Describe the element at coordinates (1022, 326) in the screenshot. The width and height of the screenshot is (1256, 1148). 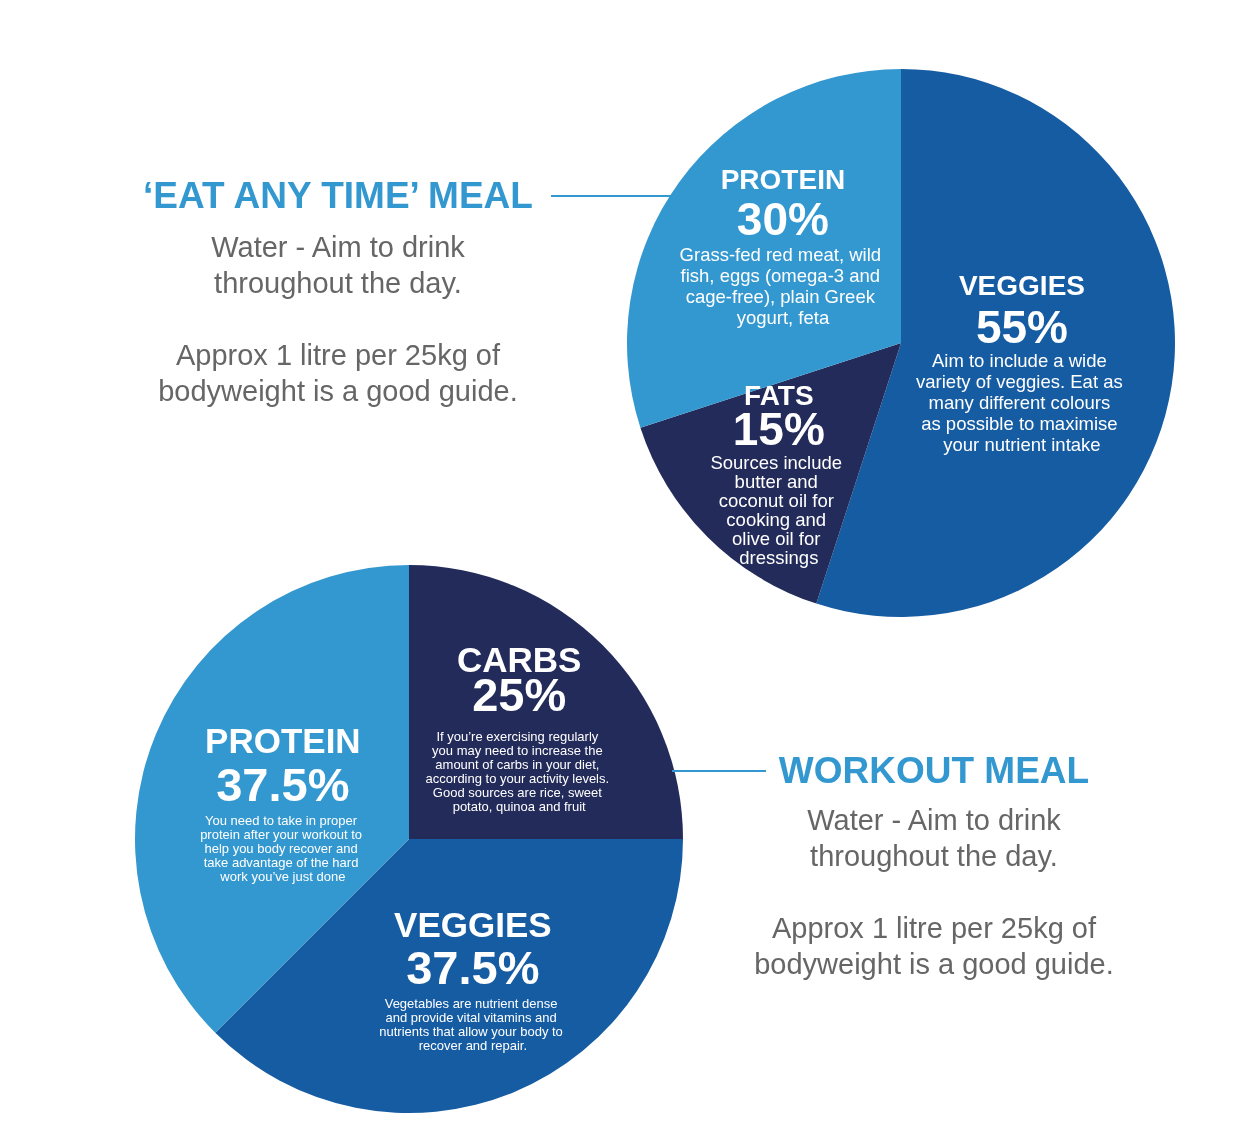
I see `data-label: 55%` at that location.